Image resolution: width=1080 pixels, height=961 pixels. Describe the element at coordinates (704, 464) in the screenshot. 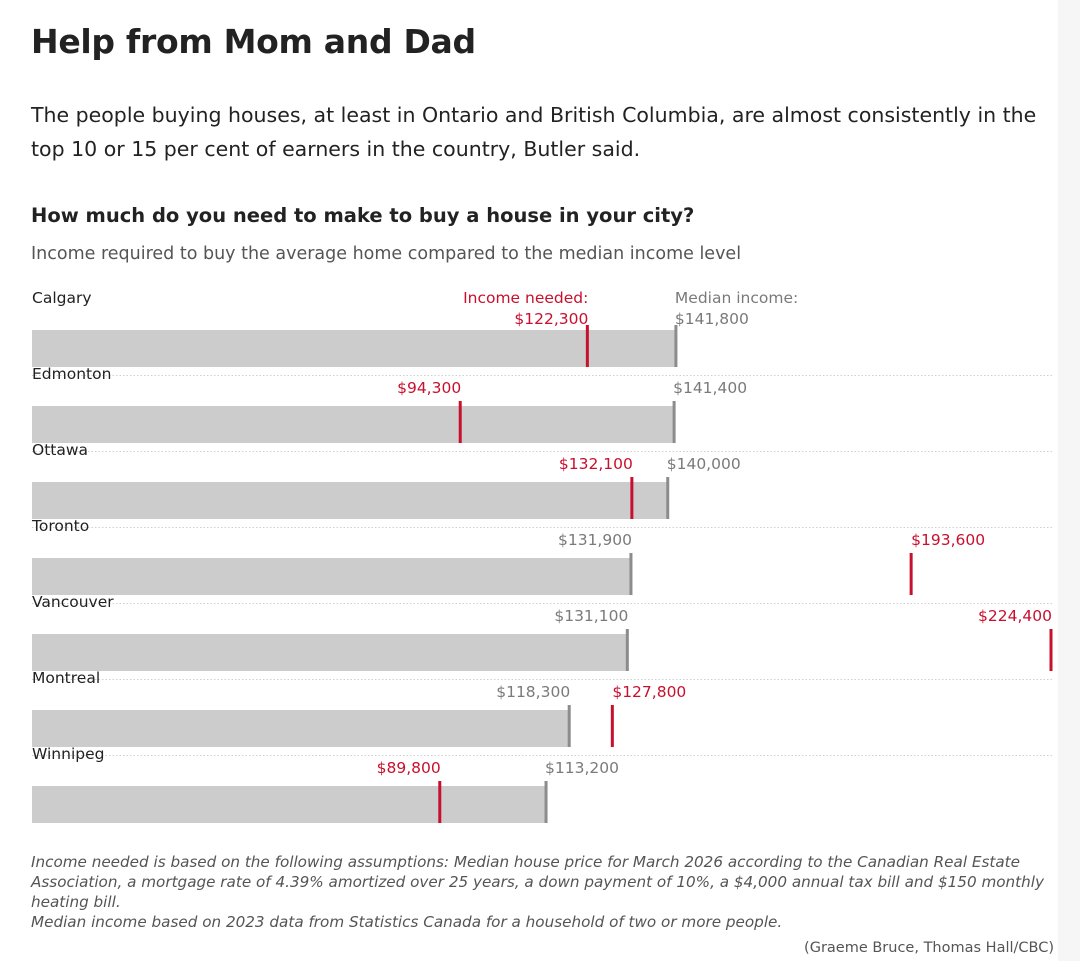

I see `median-label-ottawa: $140,000` at that location.